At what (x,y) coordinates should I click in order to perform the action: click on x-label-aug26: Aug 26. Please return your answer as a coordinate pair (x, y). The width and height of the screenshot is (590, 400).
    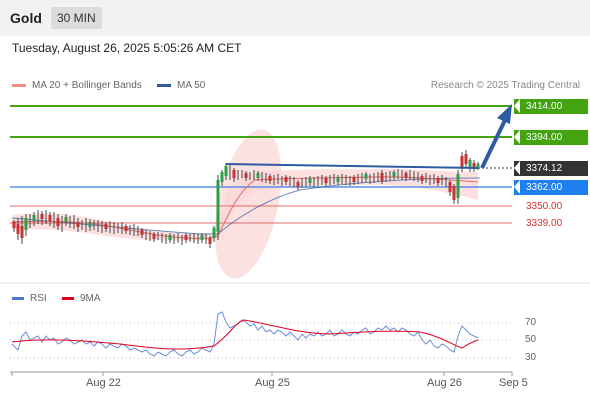
    Looking at the image, I should click on (444, 383).